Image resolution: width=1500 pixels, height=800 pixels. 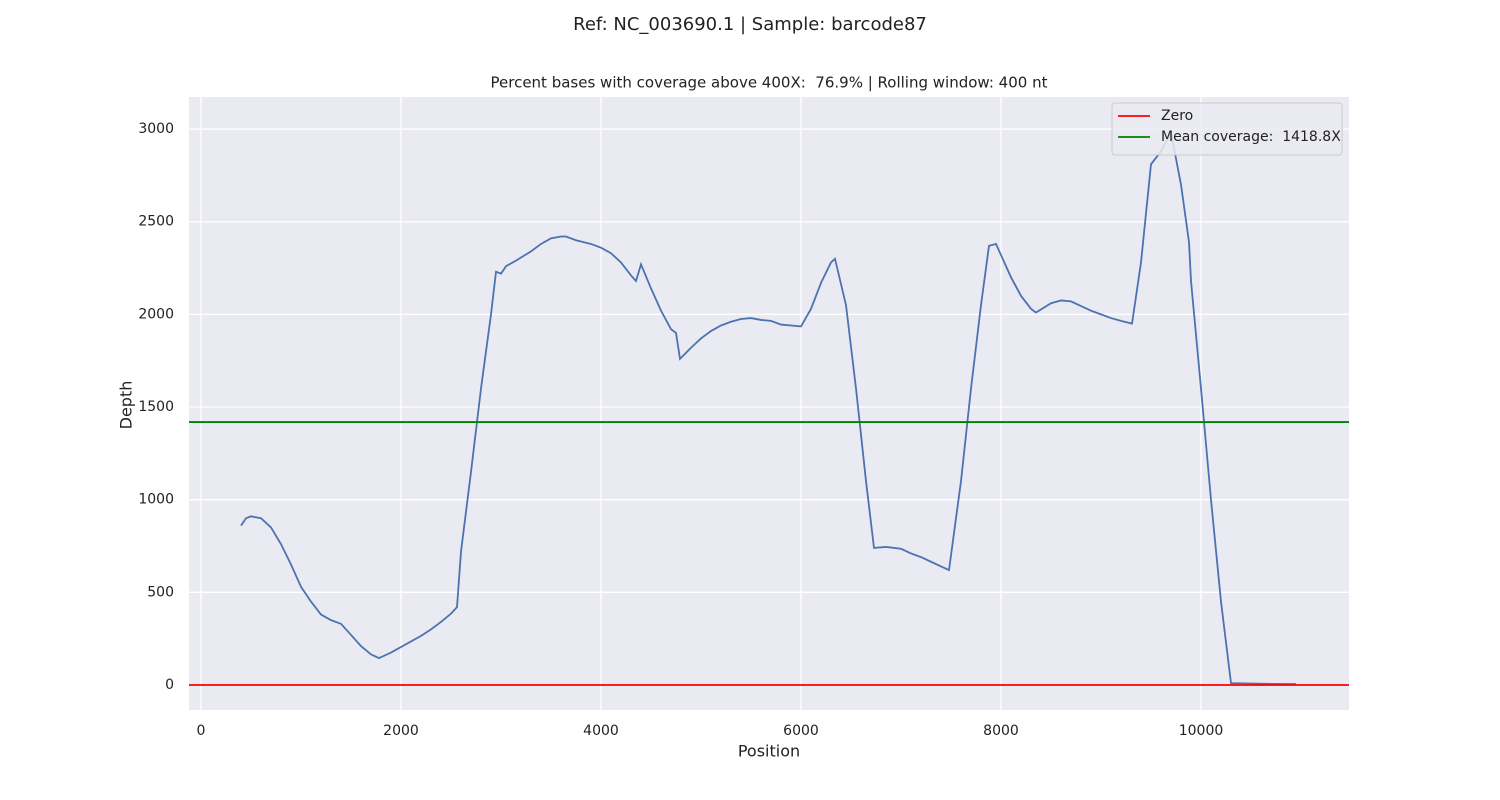 What do you see at coordinates (750, 24) in the screenshot?
I see `suptitle: Ref: NC_003690.1 | Sample: barcode87` at bounding box center [750, 24].